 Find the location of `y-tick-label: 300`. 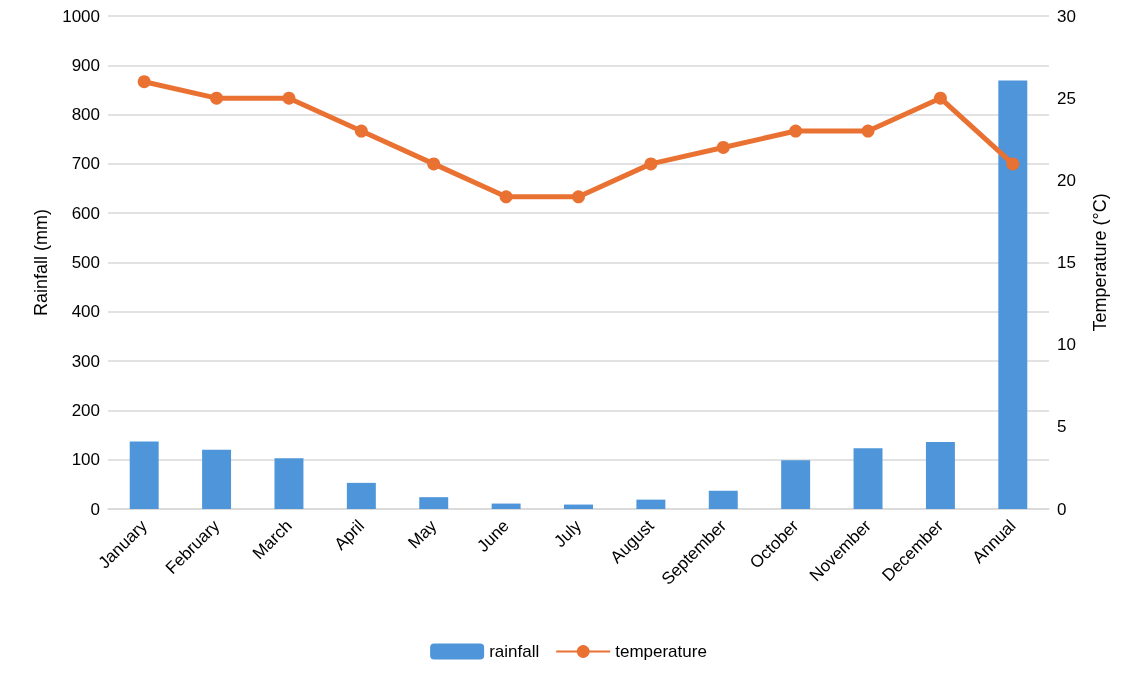

y-tick-label: 300 is located at coordinates (85, 361).